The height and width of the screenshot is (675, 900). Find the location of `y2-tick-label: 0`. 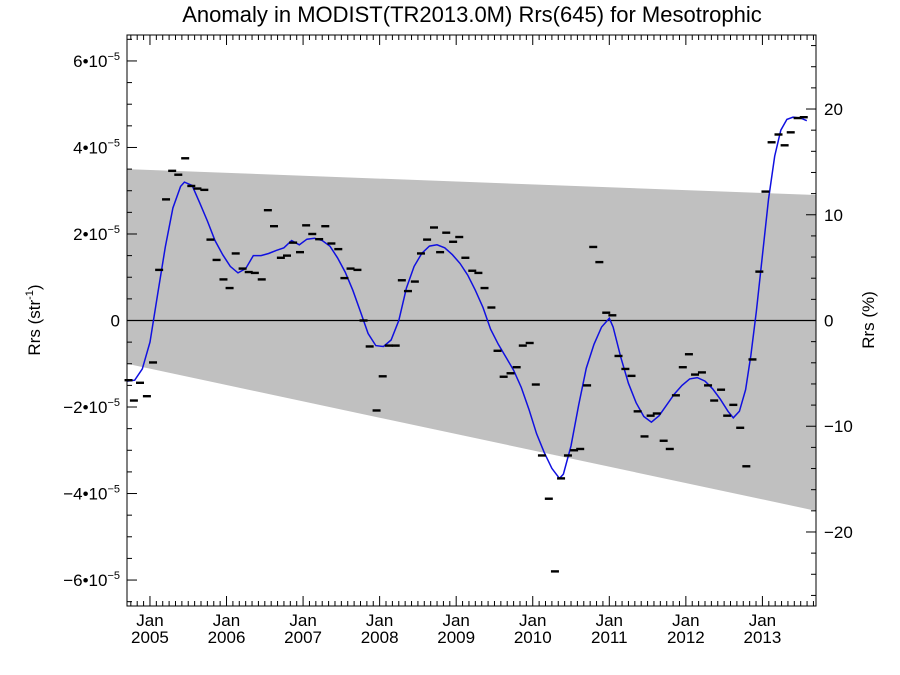

y2-tick-label: 0 is located at coordinates (828, 321).